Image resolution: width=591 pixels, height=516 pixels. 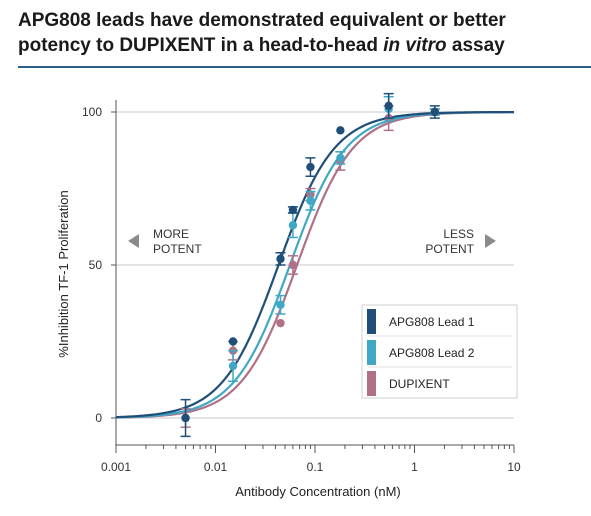 What do you see at coordinates (371, 383) in the screenshot?
I see `legend-swatch-dupixent` at bounding box center [371, 383].